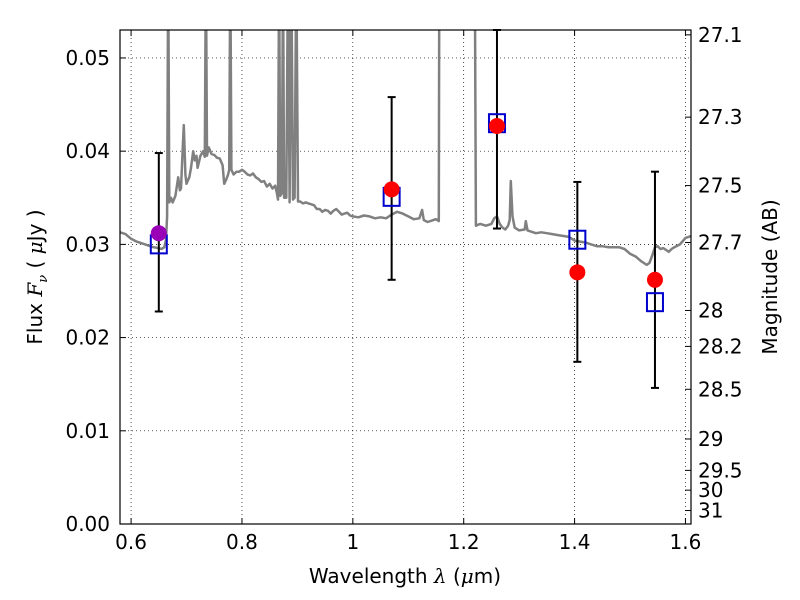 This screenshot has height=600, width=800. Describe the element at coordinates (87, 431) in the screenshot. I see `y-tick-label-1: 0.01` at that location.